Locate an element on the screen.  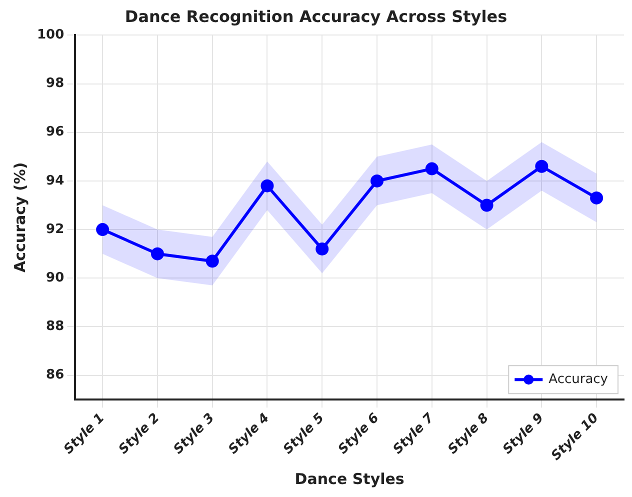
chart-title: Dance Recognition Accuracy Across Styles is located at coordinates (316, 16).